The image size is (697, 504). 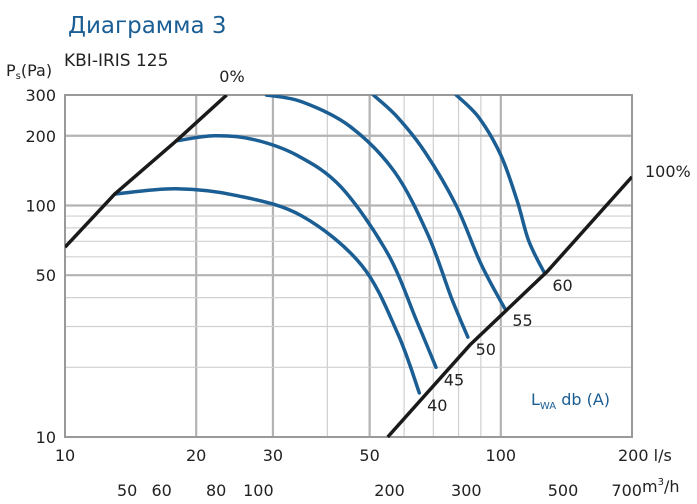 What do you see at coordinates (147, 26) in the screenshot?
I see `chart-title: Диаграмма 3` at bounding box center [147, 26].